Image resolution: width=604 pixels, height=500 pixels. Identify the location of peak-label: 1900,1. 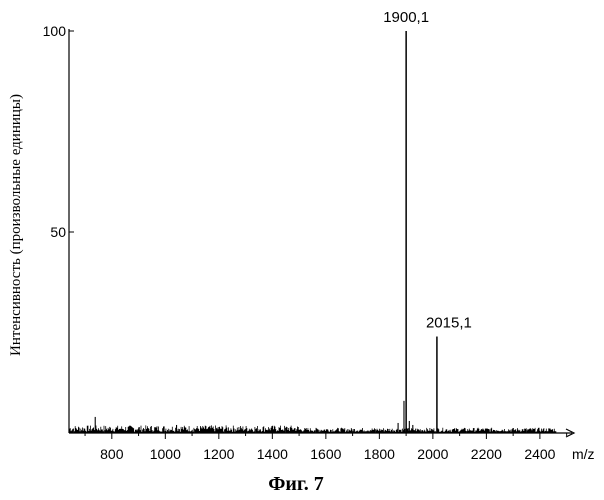
(406, 17).